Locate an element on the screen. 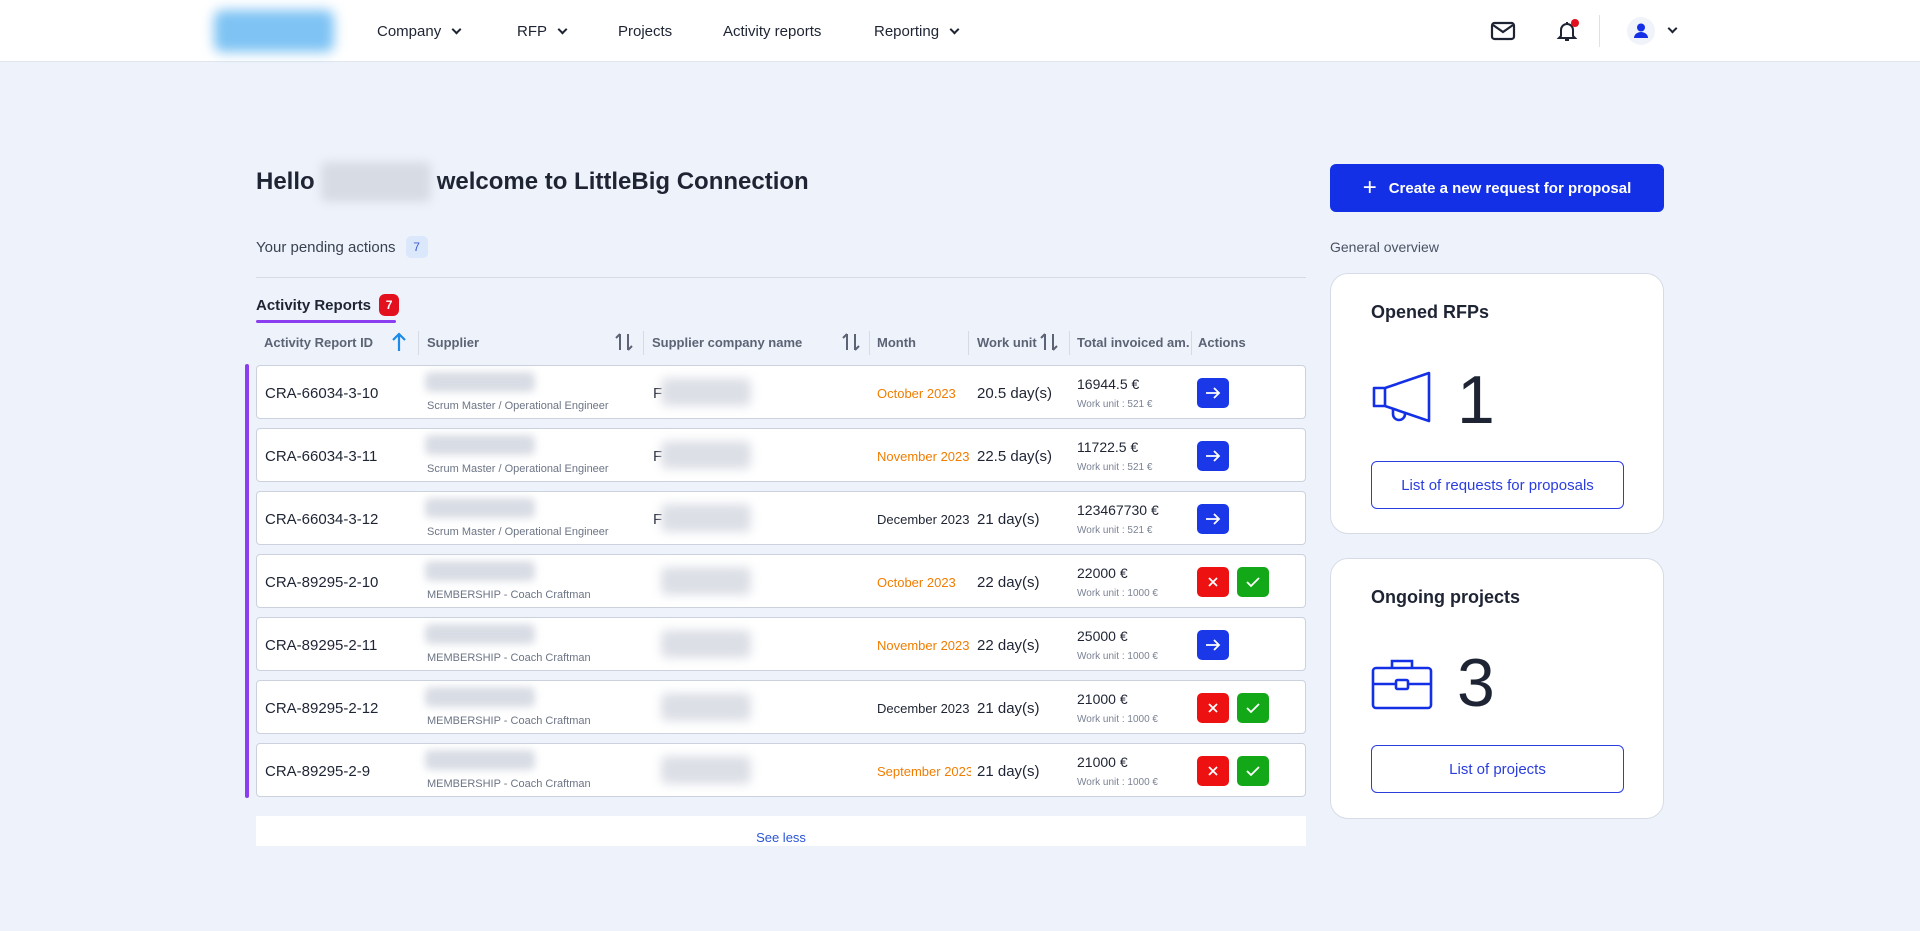  activity-report-id: CRA-89295-2-11 is located at coordinates (321, 645).